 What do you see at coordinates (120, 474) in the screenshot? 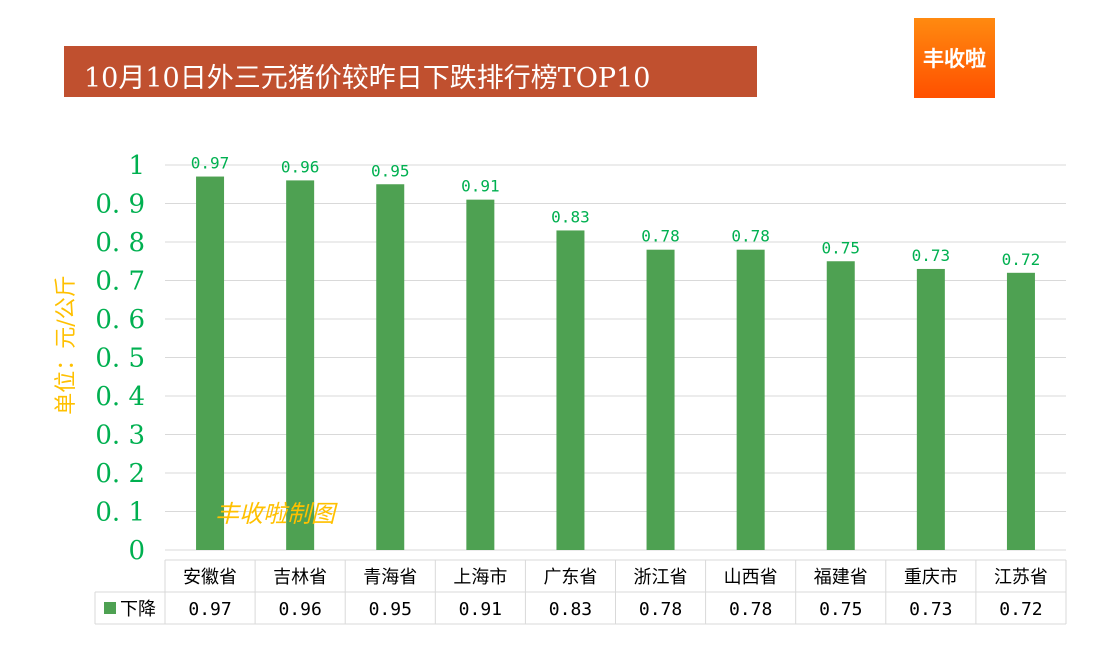
I see `y-tick-label: 0. 2` at bounding box center [120, 474].